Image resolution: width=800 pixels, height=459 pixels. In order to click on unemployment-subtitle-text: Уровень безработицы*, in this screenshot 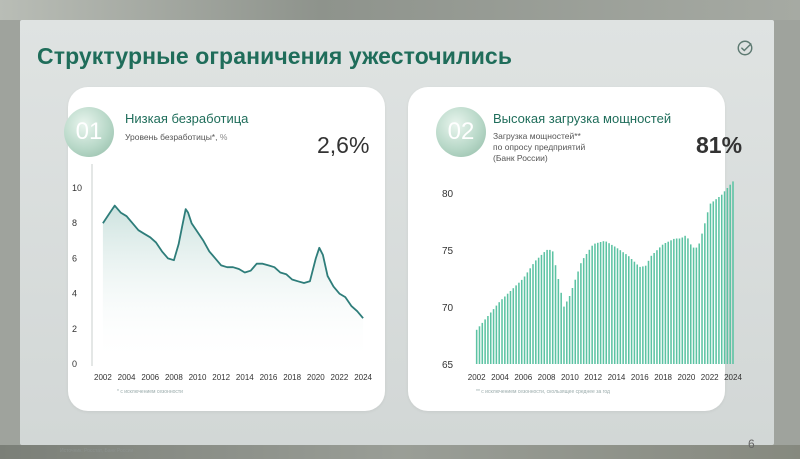, I will do `click(171, 137)`.